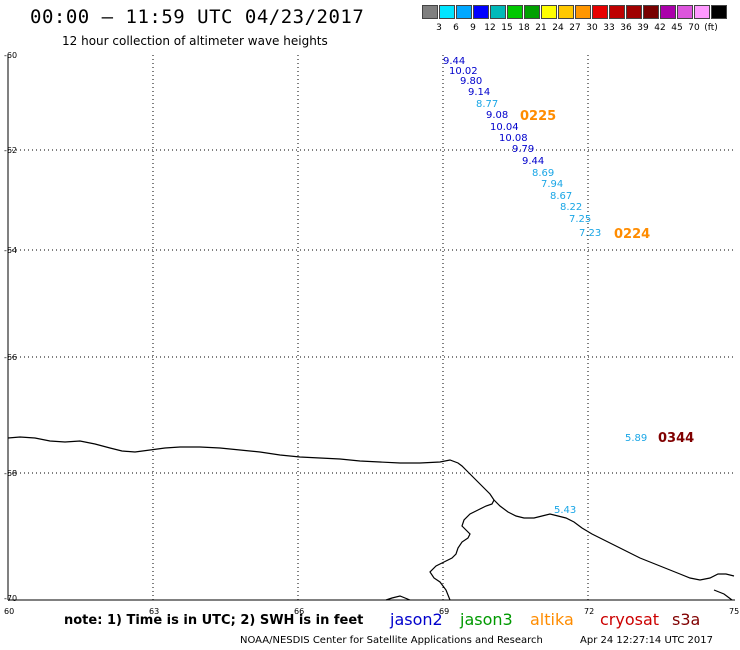  Describe the element at coordinates (590, 233) in the screenshot. I see `wave-height-value: 7.23` at that location.